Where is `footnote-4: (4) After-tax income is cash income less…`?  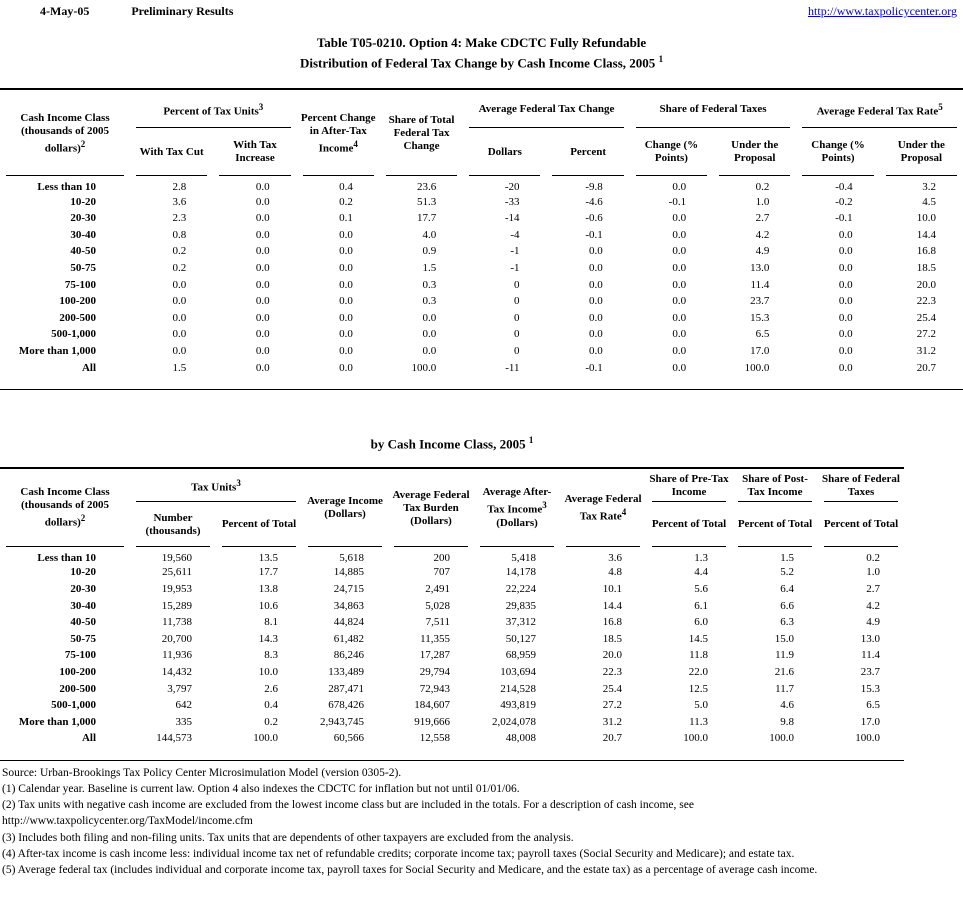
footnote-4: (4) After-tax income is cash income less… is located at coordinates (398, 853).